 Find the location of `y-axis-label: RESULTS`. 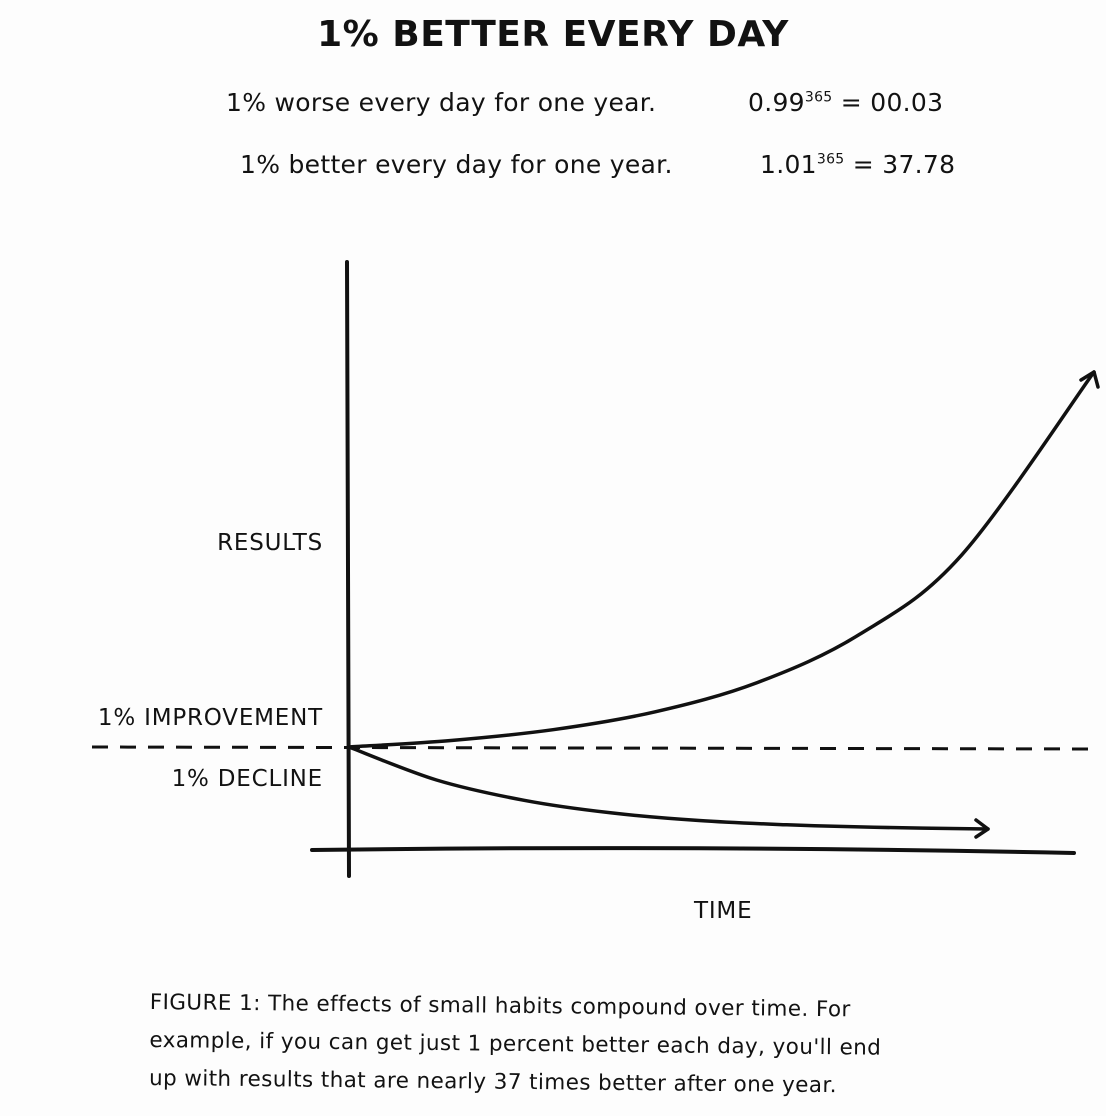

y-axis-label: RESULTS is located at coordinates (270, 543).